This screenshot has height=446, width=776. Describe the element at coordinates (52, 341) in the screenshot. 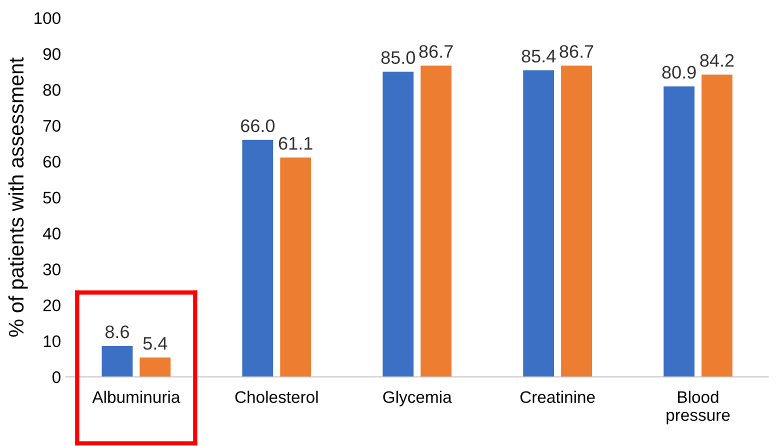

I see `y-tick-label: 10` at that location.